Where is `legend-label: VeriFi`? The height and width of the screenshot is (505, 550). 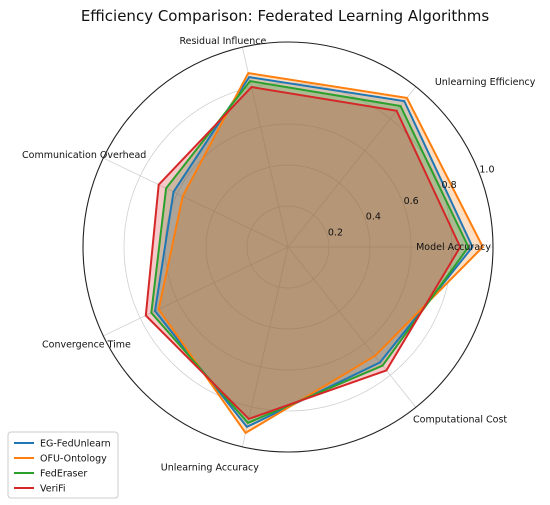 legend-label: VeriFi is located at coordinates (53, 489).